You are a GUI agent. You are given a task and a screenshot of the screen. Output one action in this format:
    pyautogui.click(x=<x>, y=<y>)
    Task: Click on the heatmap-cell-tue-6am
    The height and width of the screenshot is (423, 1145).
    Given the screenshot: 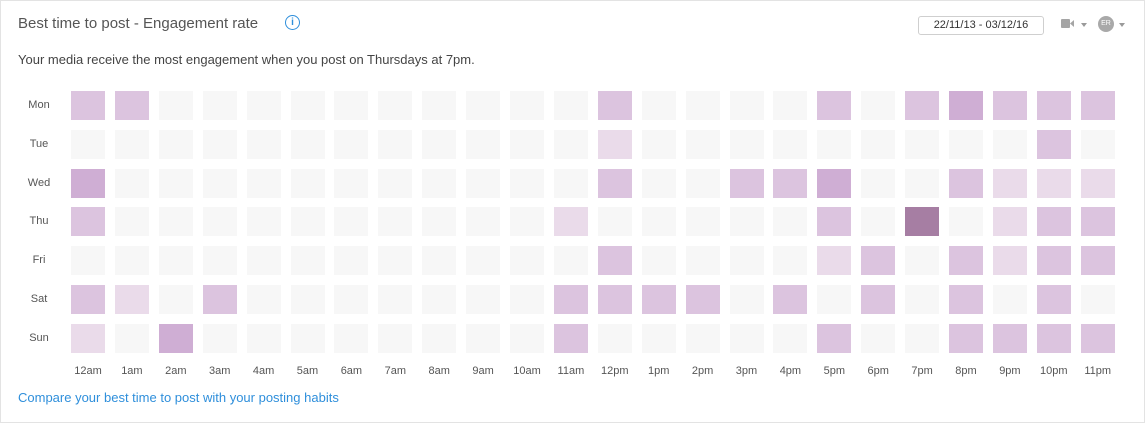 What is the action you would take?
    pyautogui.click(x=351, y=144)
    